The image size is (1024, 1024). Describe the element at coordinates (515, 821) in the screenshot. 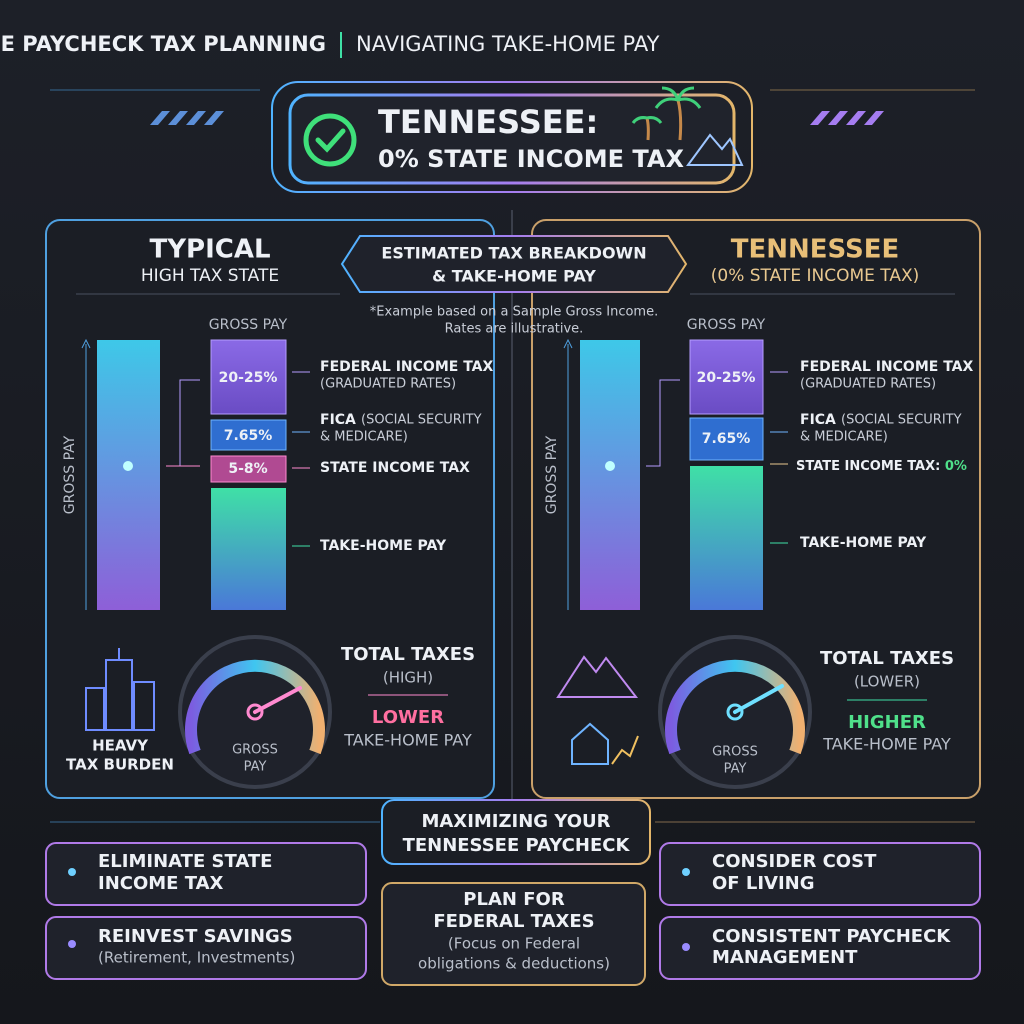

I see `footer-title: MAXIMIZING YOUR` at that location.